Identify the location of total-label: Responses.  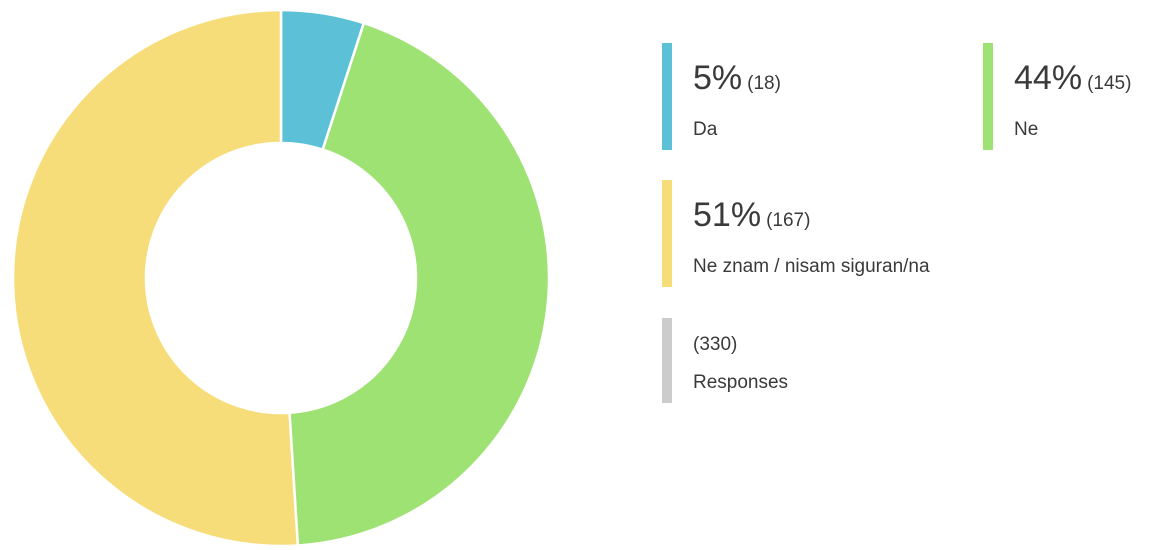
(740, 382).